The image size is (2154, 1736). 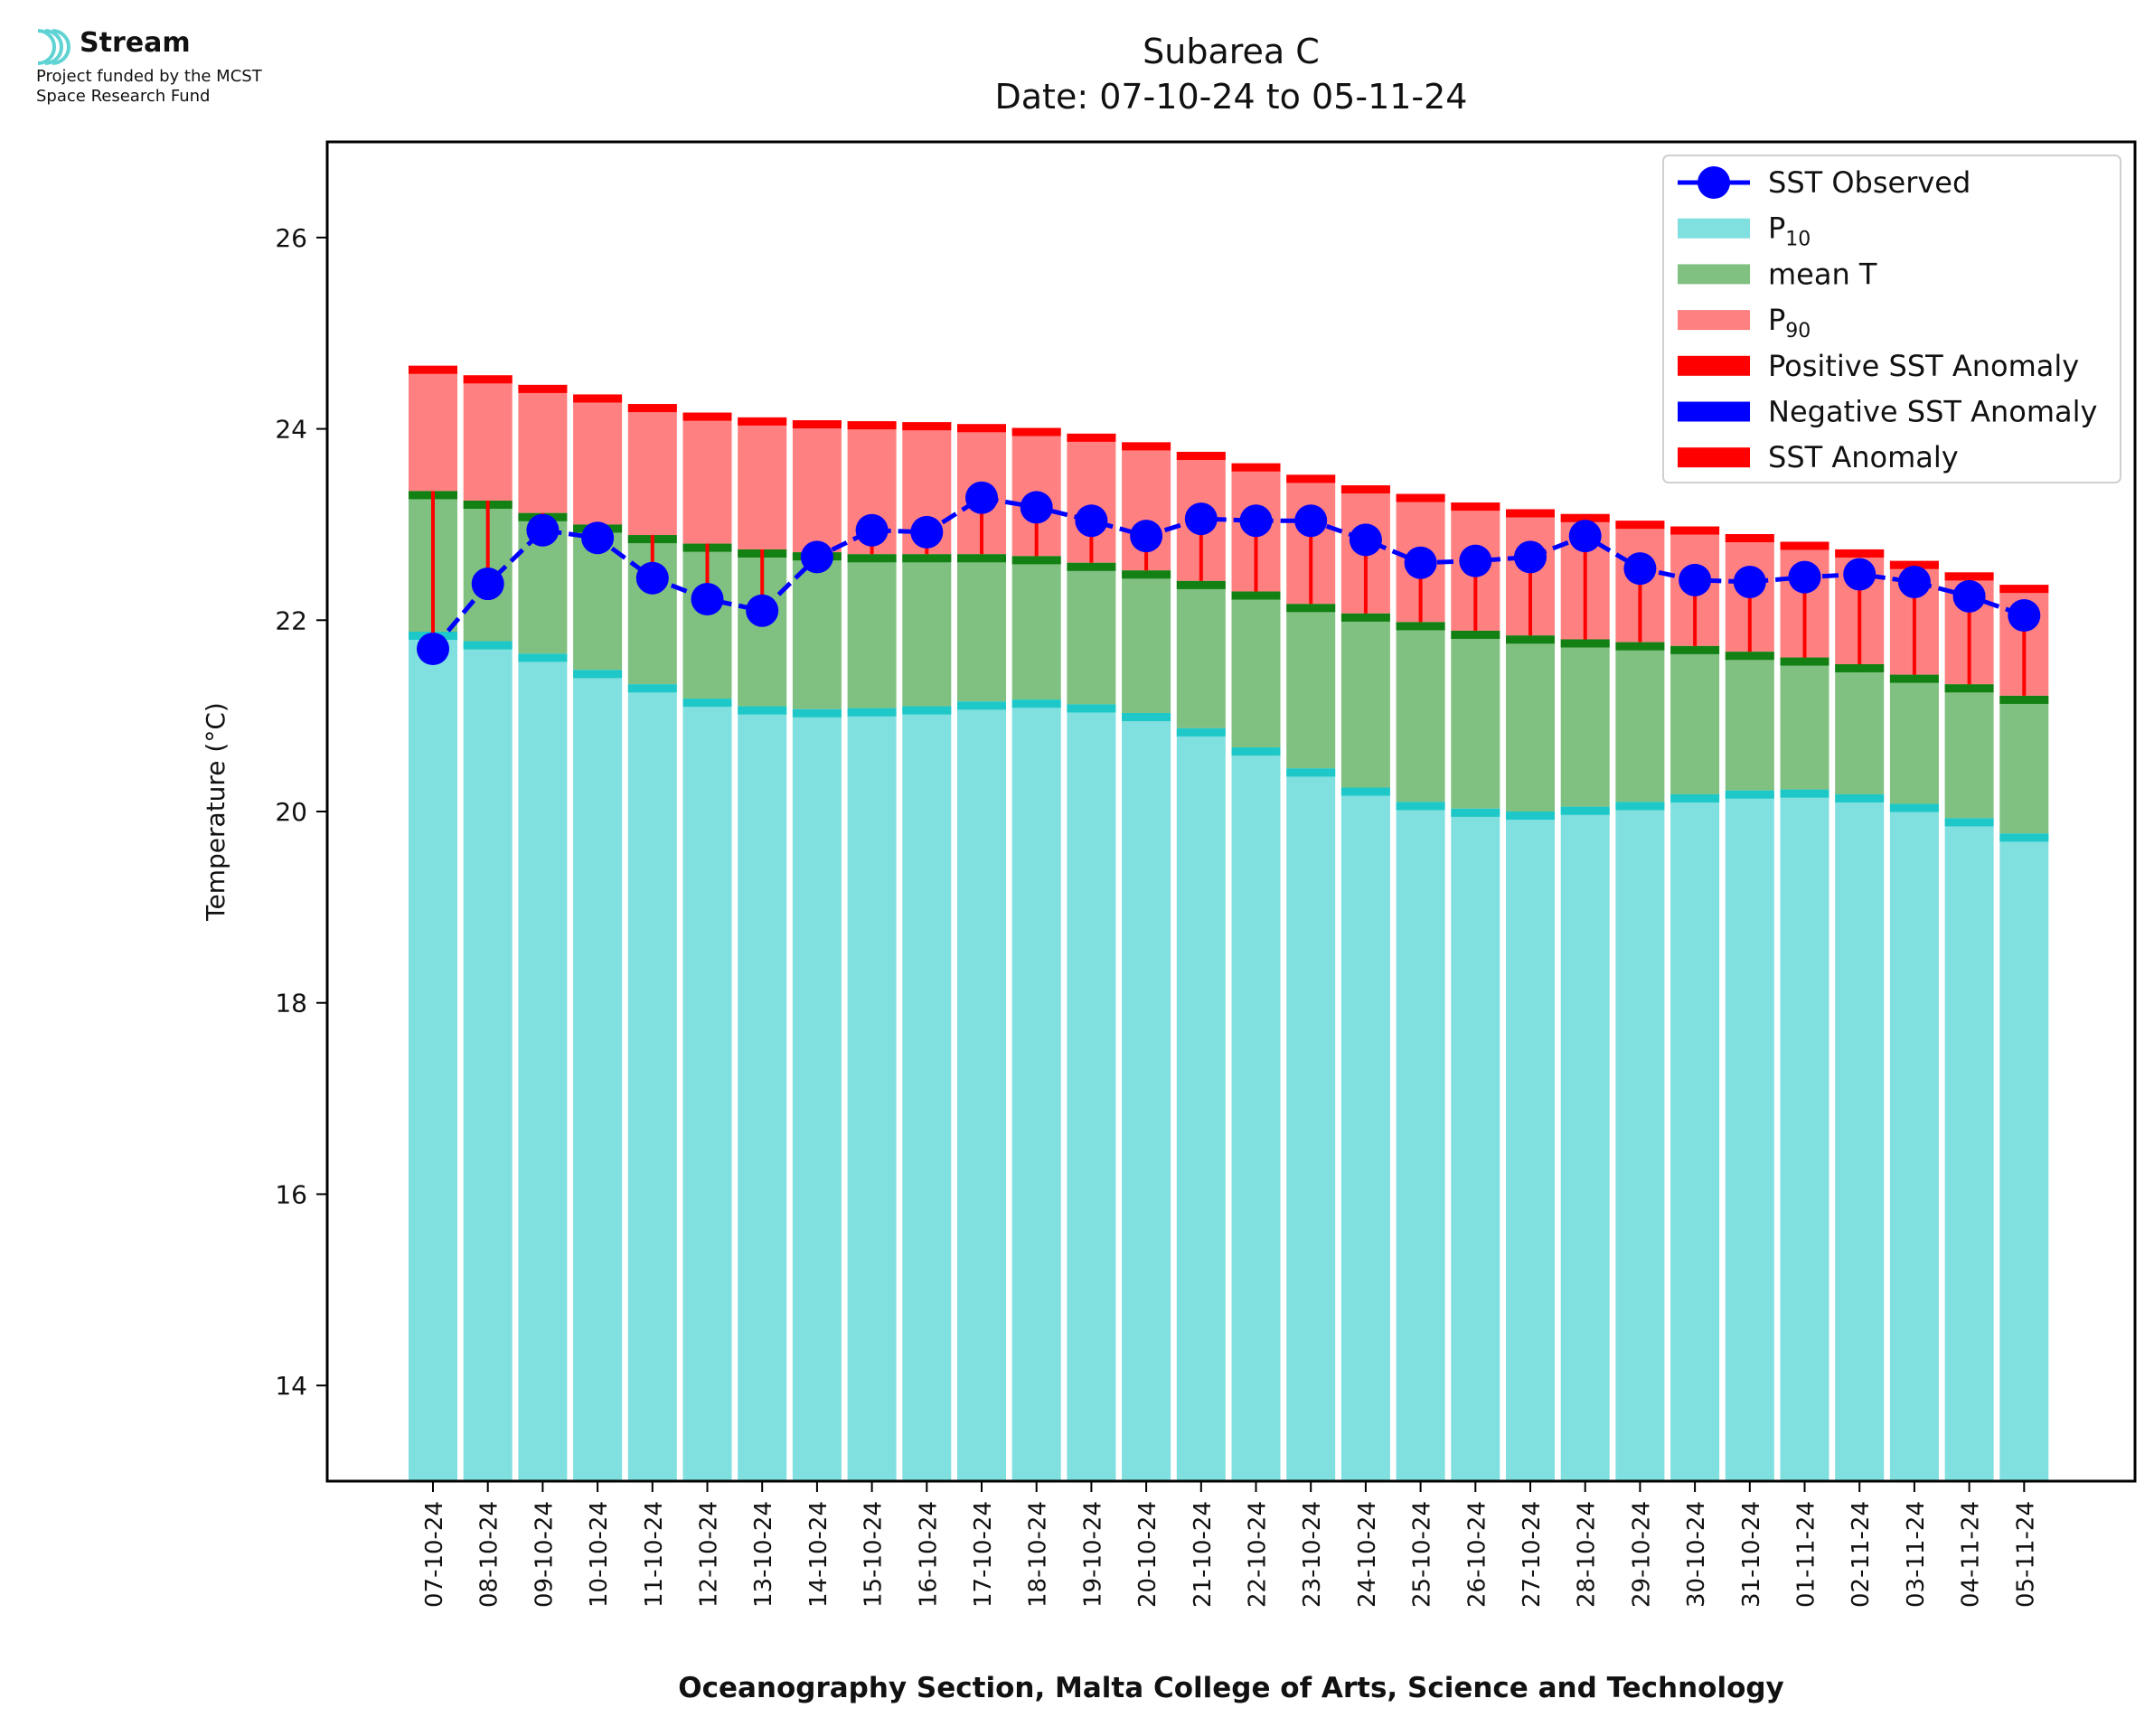 I want to click on legend-box, so click(x=1891, y=319).